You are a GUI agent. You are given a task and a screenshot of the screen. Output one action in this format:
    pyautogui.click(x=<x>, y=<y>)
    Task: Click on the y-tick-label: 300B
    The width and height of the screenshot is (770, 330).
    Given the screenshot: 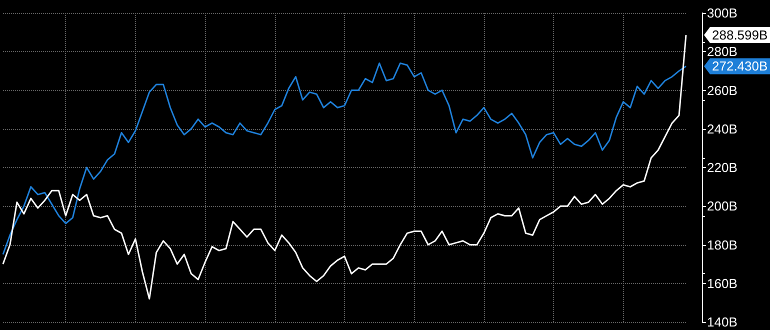 What is the action you would take?
    pyautogui.click(x=722, y=13)
    